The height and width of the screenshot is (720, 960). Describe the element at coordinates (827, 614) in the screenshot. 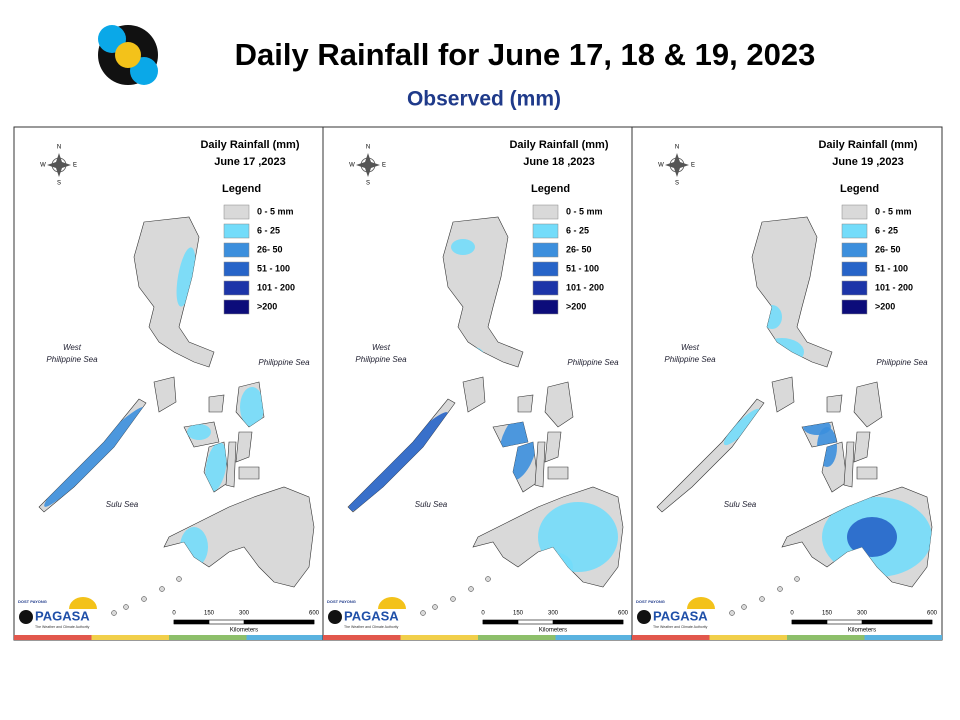

I see `scale-label: 150` at that location.